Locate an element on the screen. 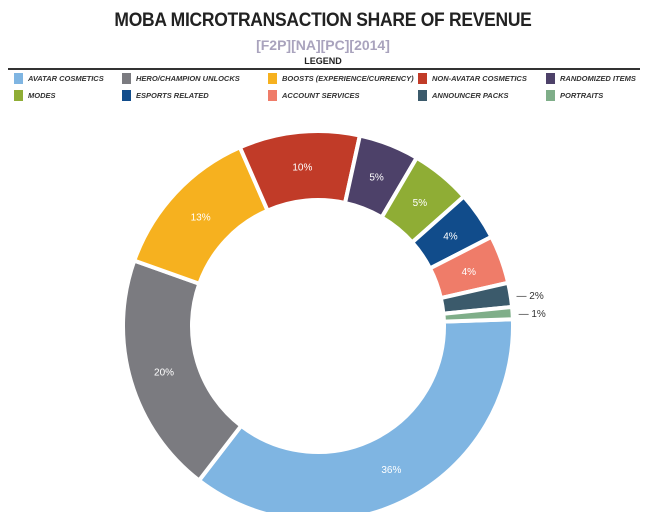 Image resolution: width=646 pixels, height=512 pixels. legend-item: ANNOUNCER PACKS is located at coordinates (482, 95).